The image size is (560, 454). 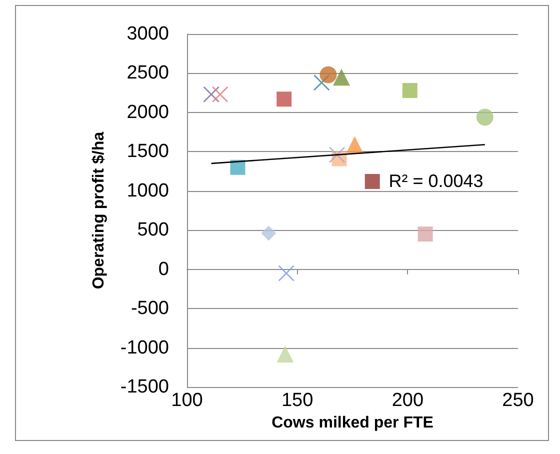 I want to click on x-tick-label: 200, so click(x=408, y=400).